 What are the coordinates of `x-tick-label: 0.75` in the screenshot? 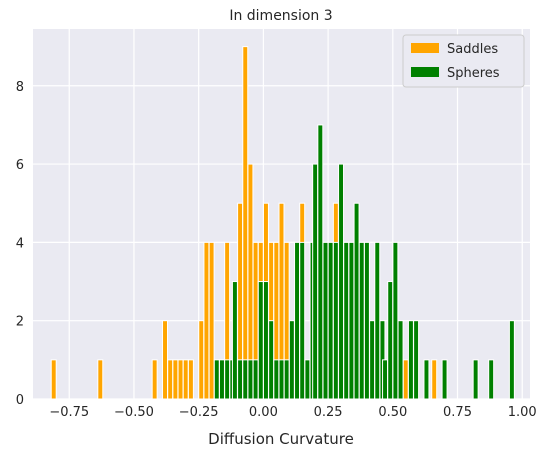 It's located at (457, 412).